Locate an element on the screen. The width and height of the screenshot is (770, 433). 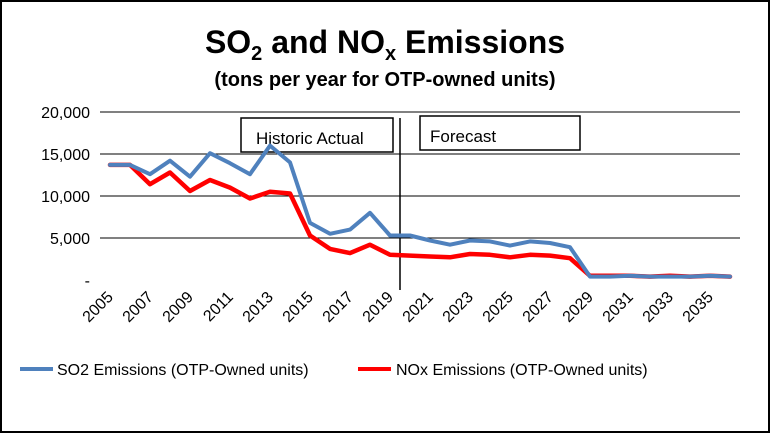
x-tick-label: 2005 is located at coordinates (98, 307).